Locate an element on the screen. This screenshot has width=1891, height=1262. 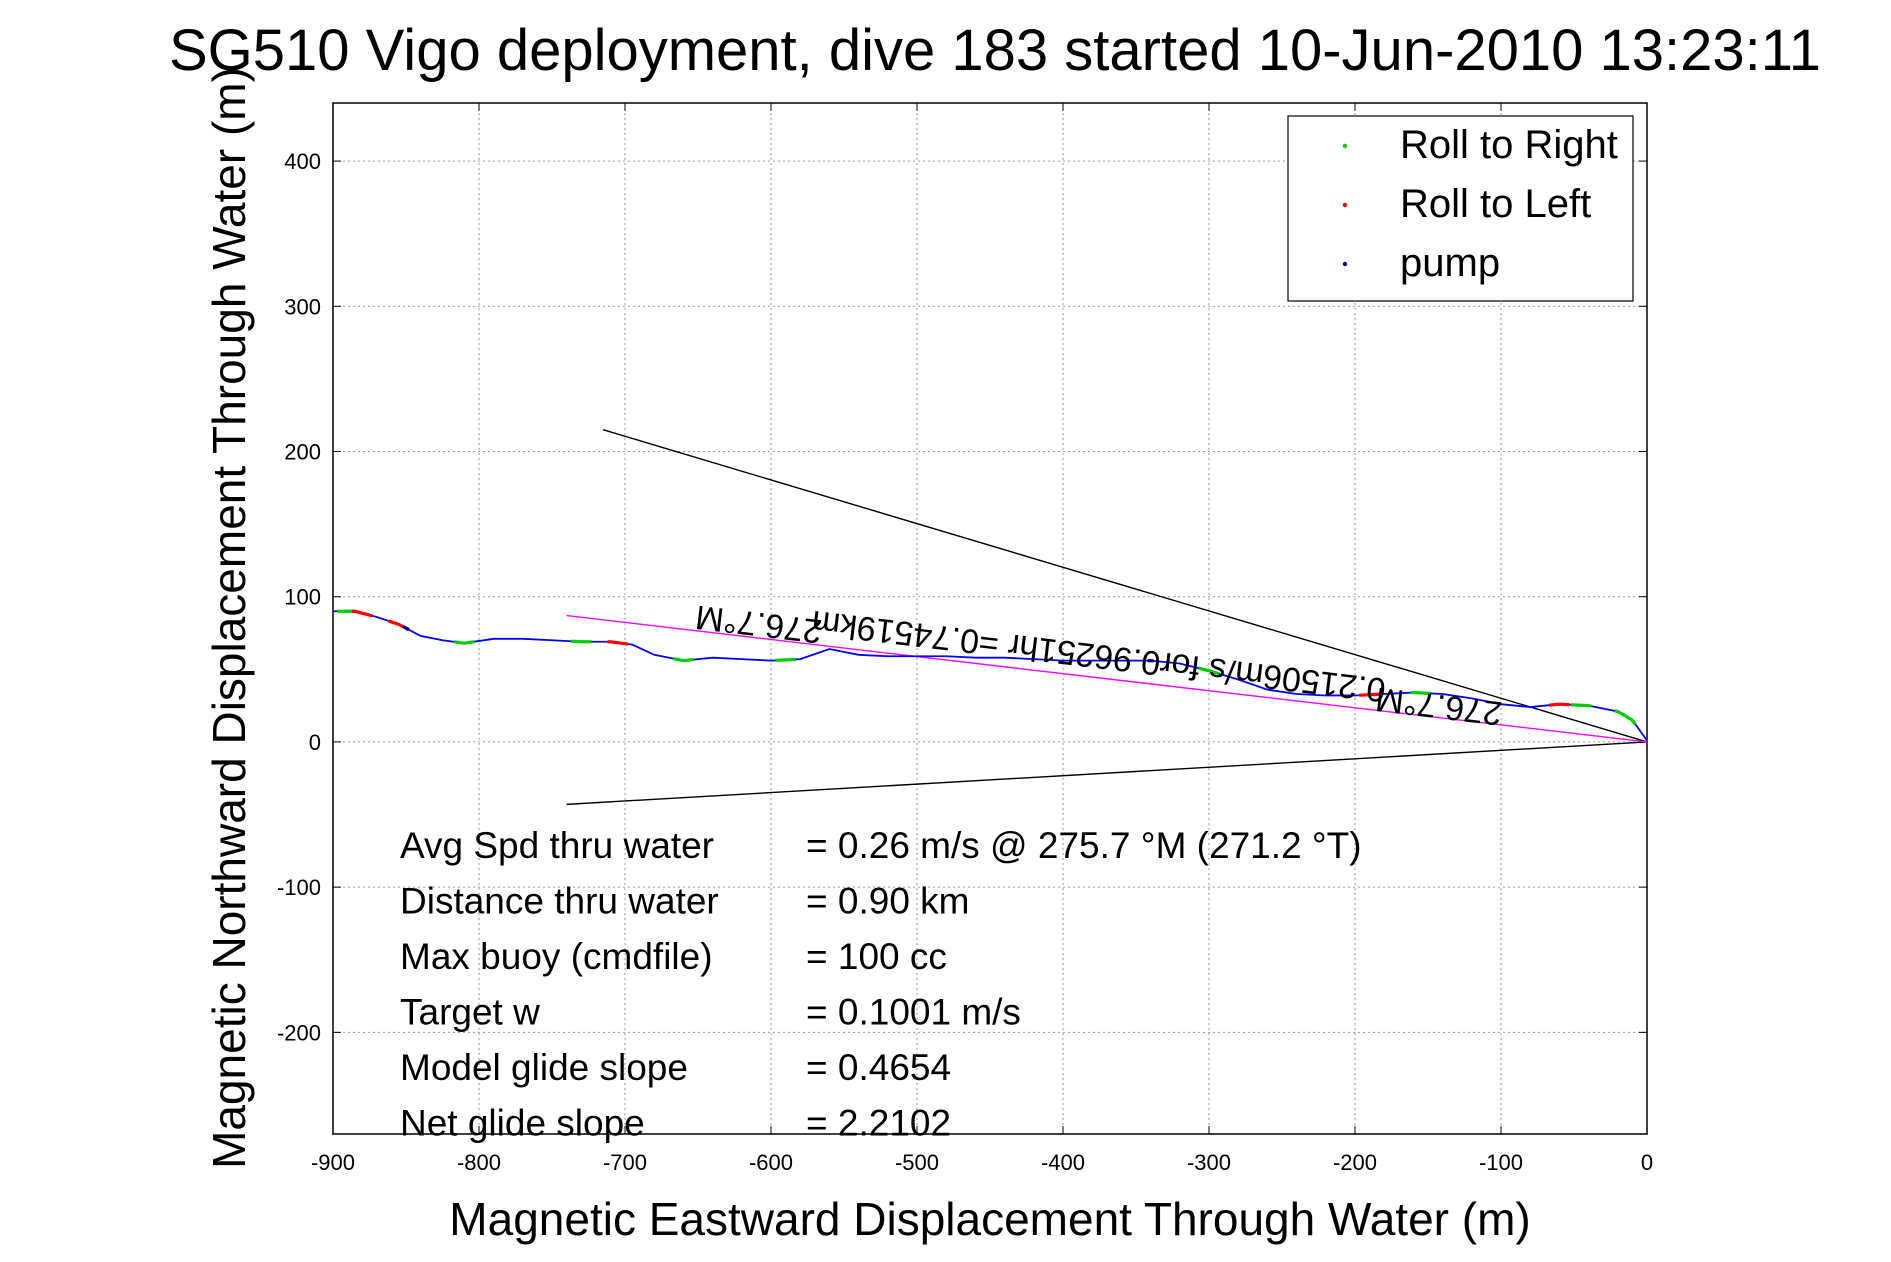
y-tick-label: 200 is located at coordinates (302, 452).